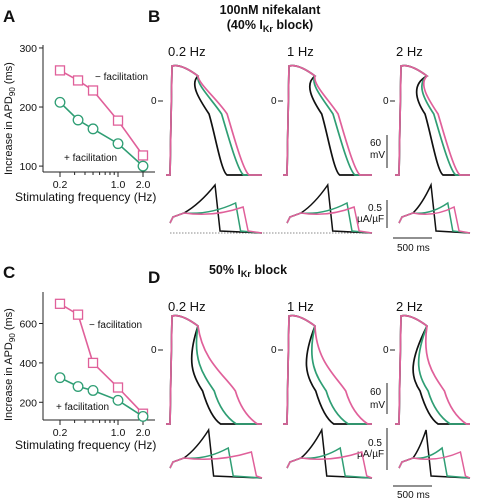 This screenshot has height=500, width=497. What do you see at coordinates (154, 16) in the screenshot?
I see `panel-label-b: B` at bounding box center [154, 16].